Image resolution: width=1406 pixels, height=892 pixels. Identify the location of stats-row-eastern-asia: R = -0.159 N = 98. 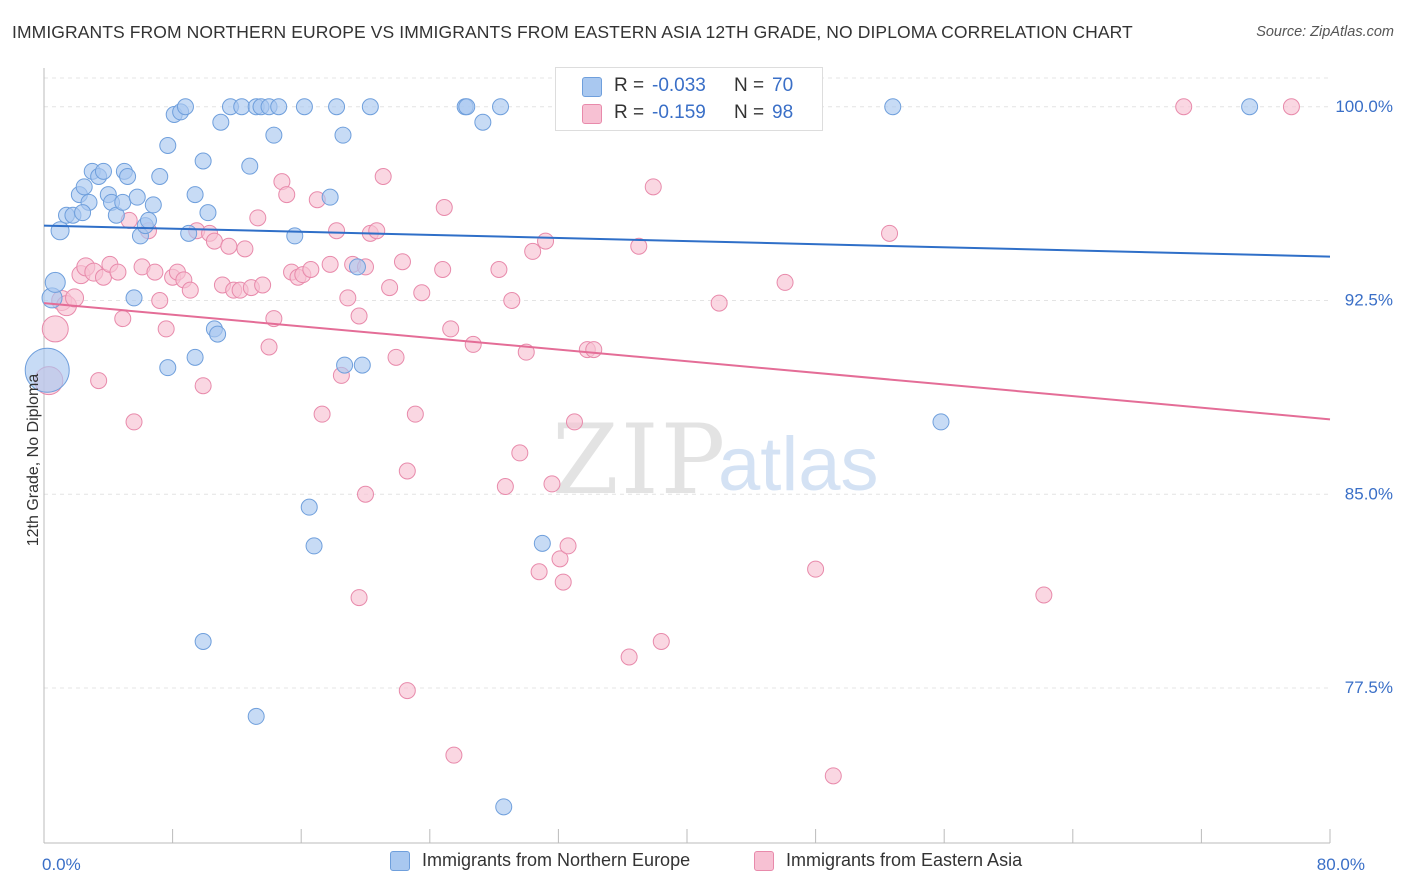
(689, 114).